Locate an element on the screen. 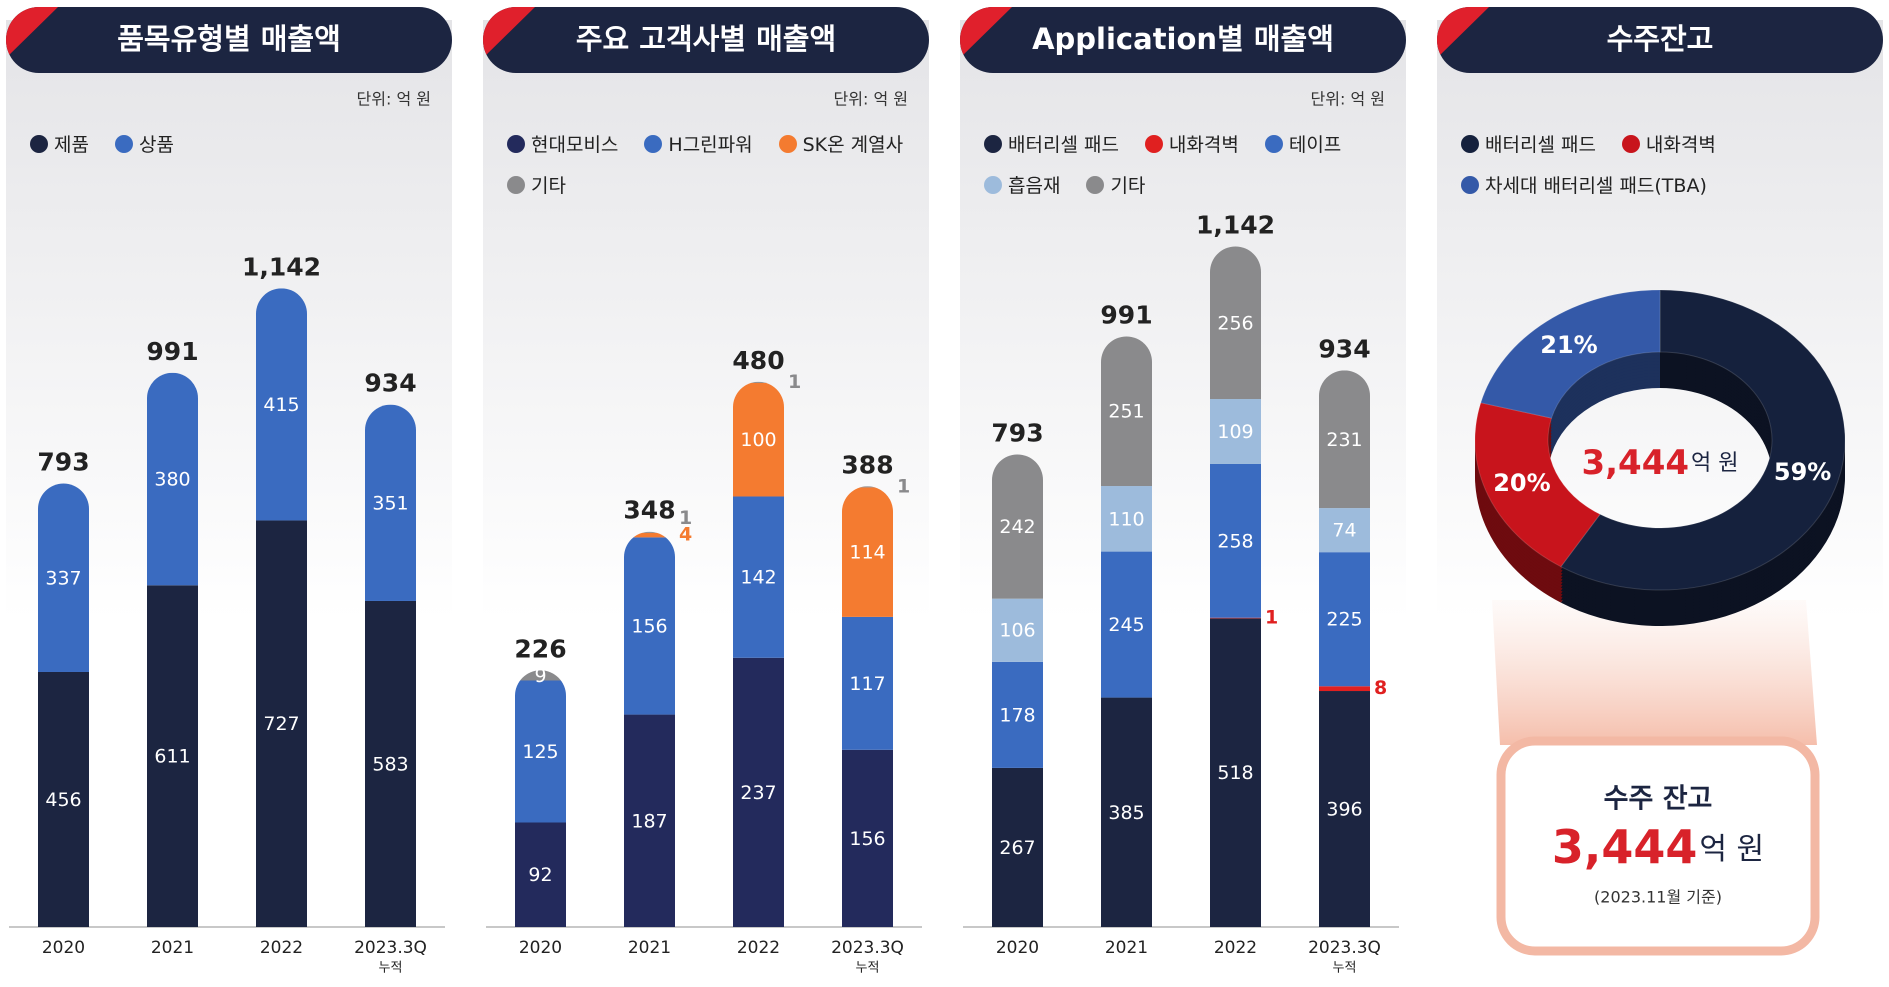 This screenshot has height=987, width=1889. legend-label: 기타 is located at coordinates (1128, 186).